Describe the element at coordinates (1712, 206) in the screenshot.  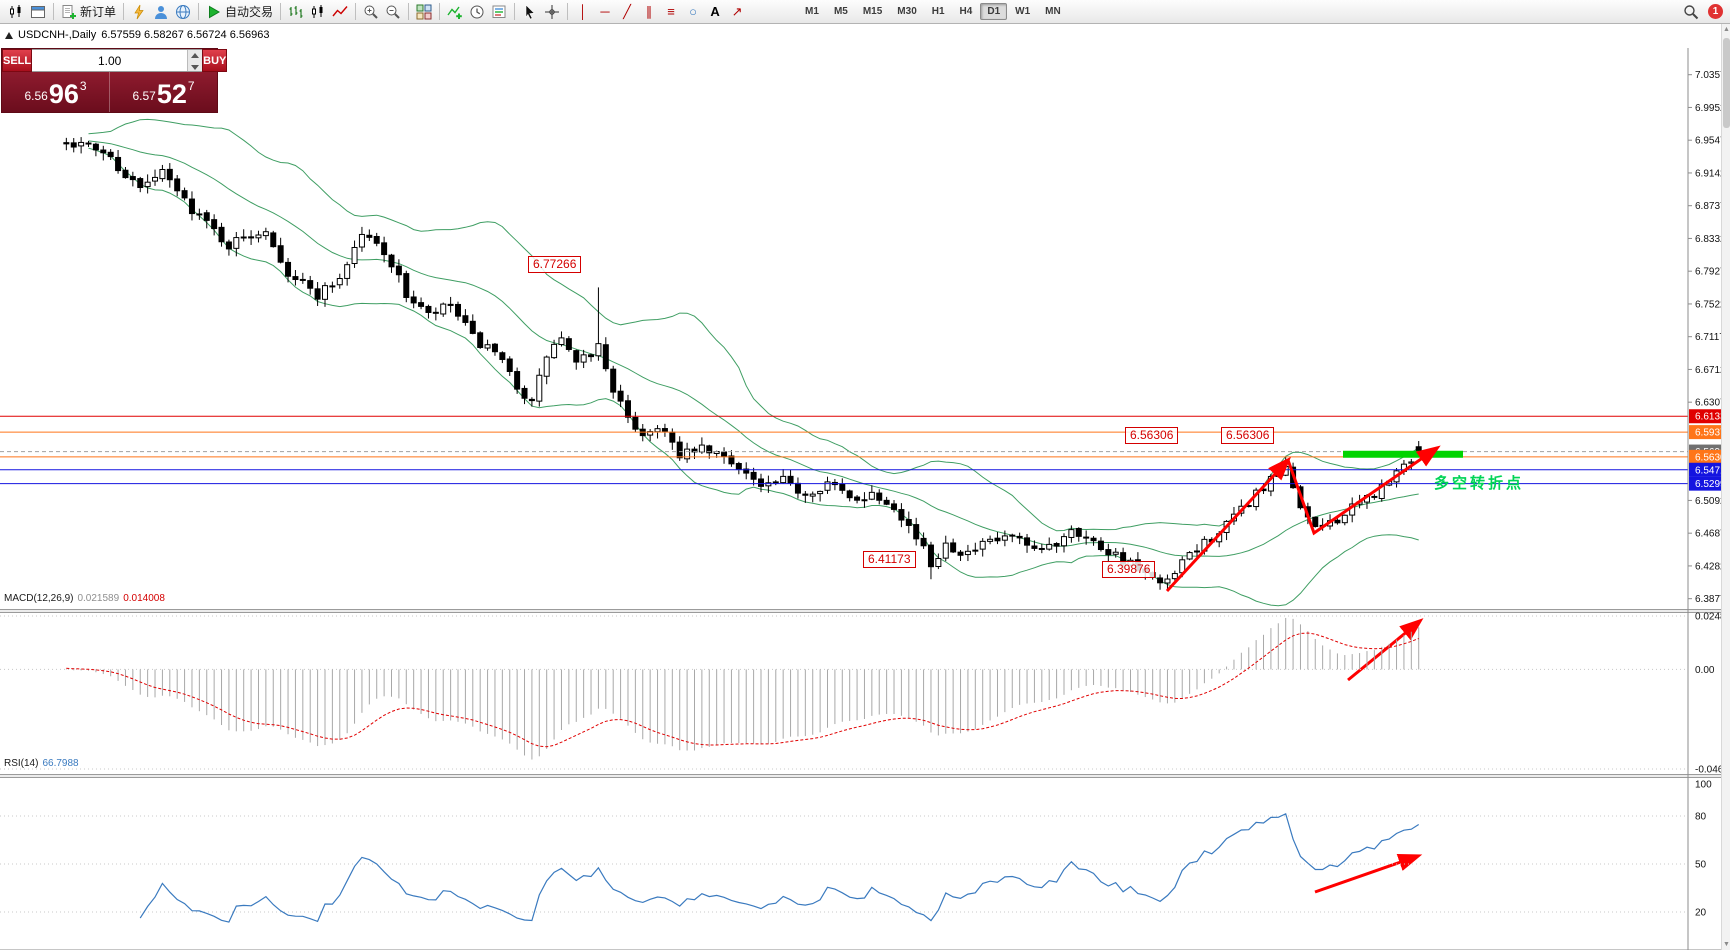
I see `svg-text: 6.87370` at that location.